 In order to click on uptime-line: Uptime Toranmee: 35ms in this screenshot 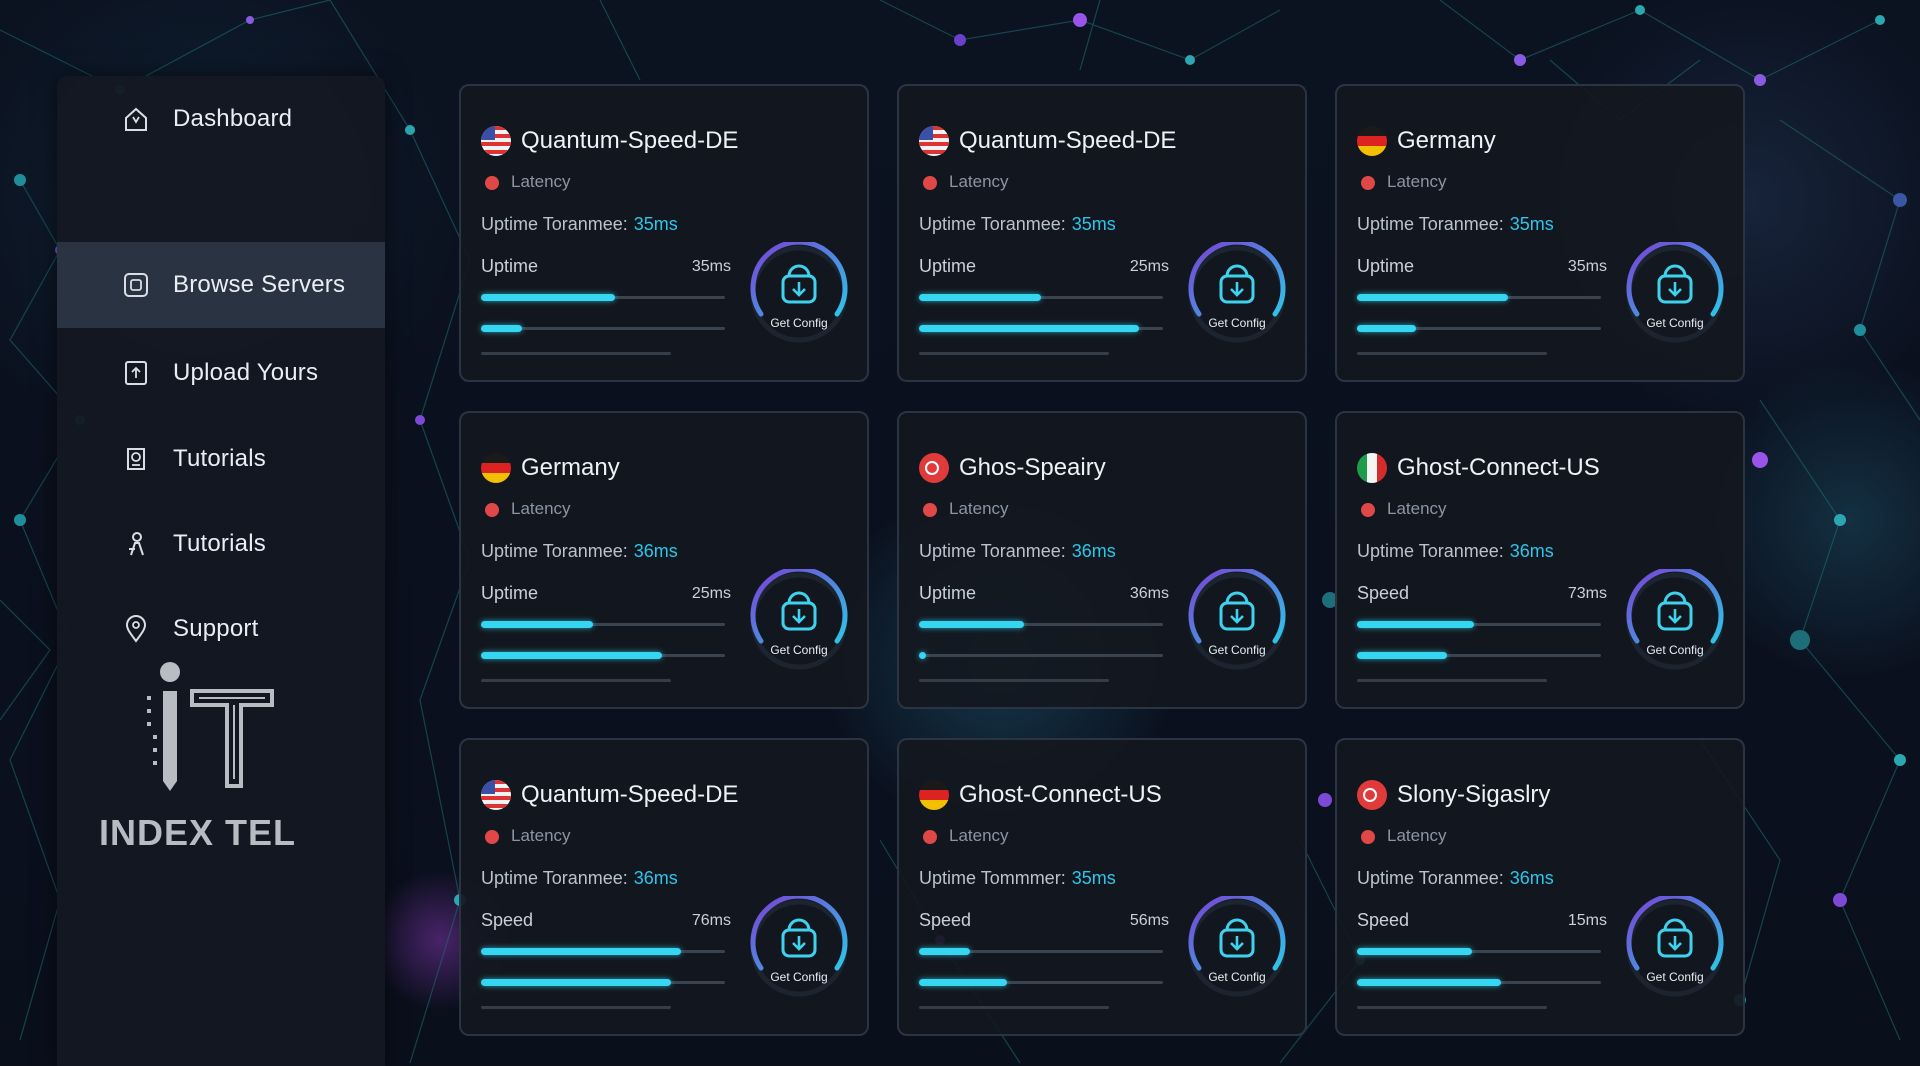, I will do `click(1455, 224)`.